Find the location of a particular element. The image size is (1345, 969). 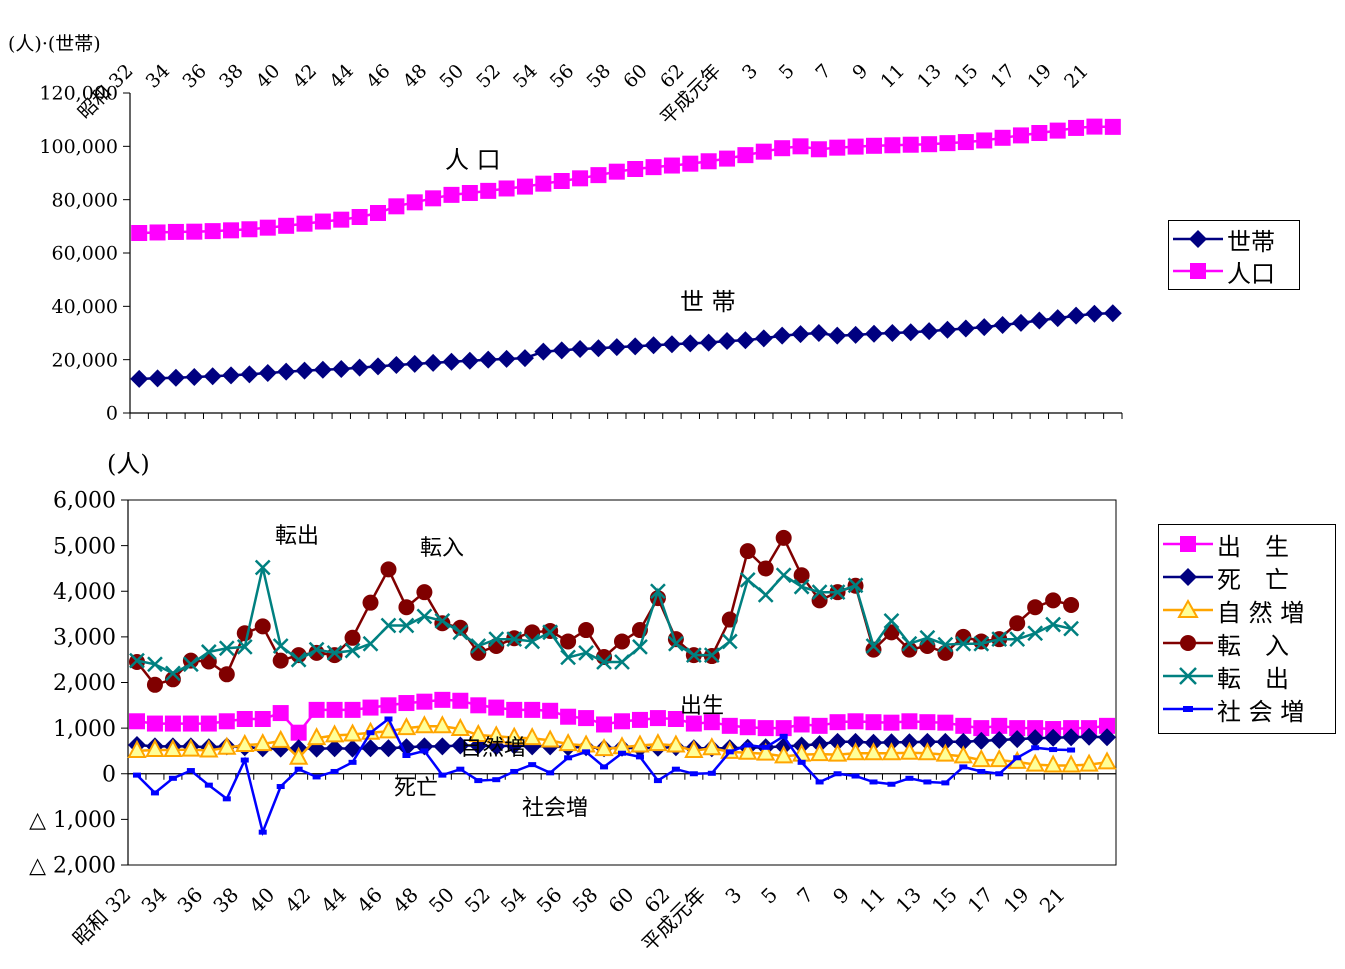

x-tick-label: 17 is located at coordinates (980, 900).